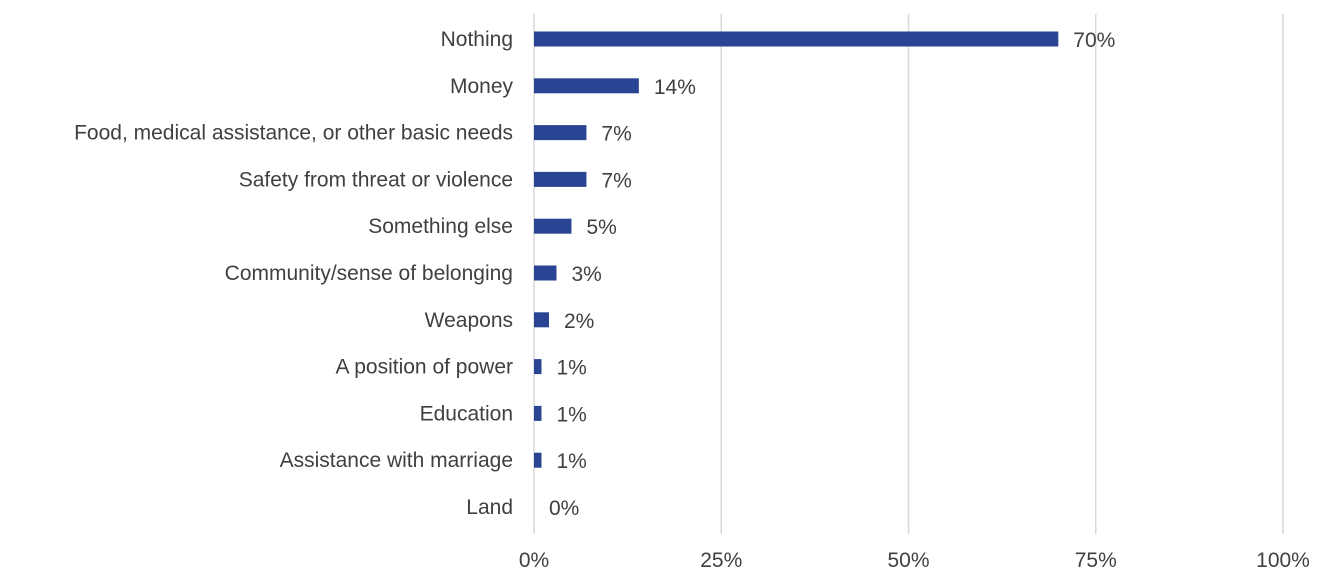 This screenshot has width=1317, height=575. What do you see at coordinates (1094, 40) in the screenshot?
I see `data-label: 70%` at bounding box center [1094, 40].